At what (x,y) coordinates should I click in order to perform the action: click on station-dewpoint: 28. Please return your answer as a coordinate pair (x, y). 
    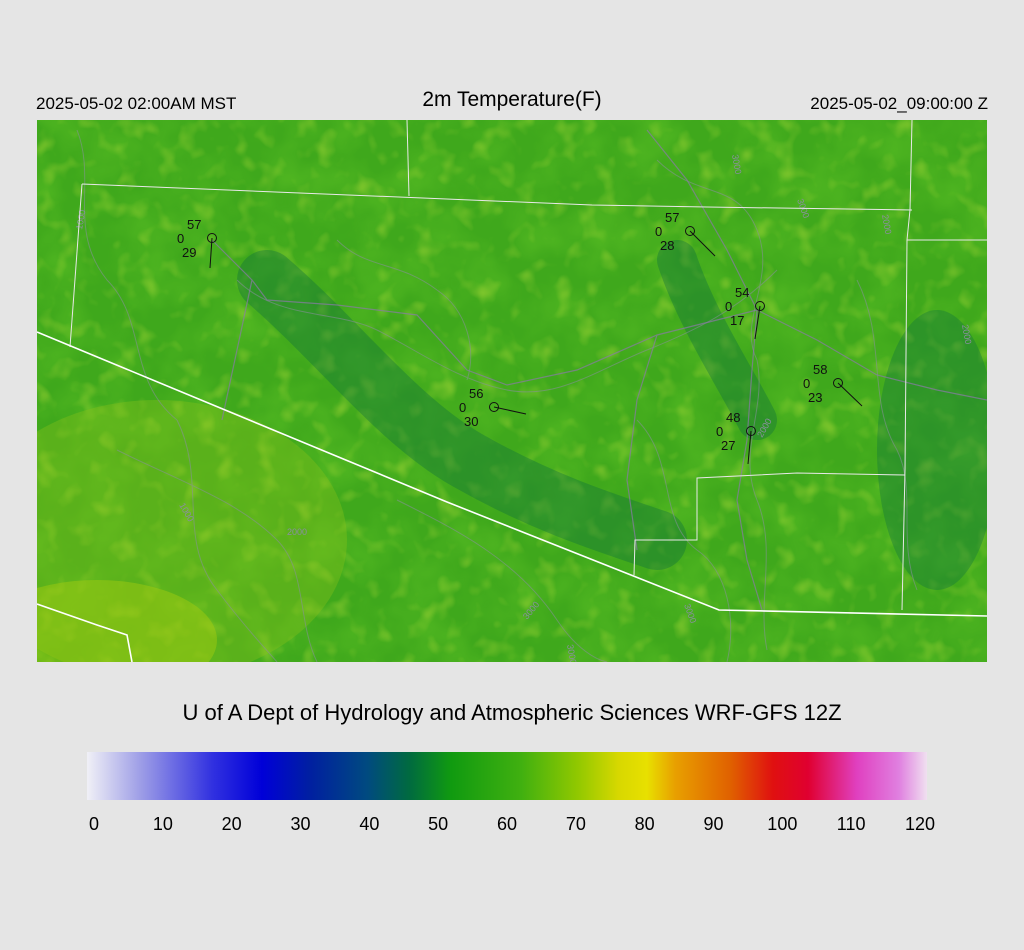
    Looking at the image, I should click on (667, 245).